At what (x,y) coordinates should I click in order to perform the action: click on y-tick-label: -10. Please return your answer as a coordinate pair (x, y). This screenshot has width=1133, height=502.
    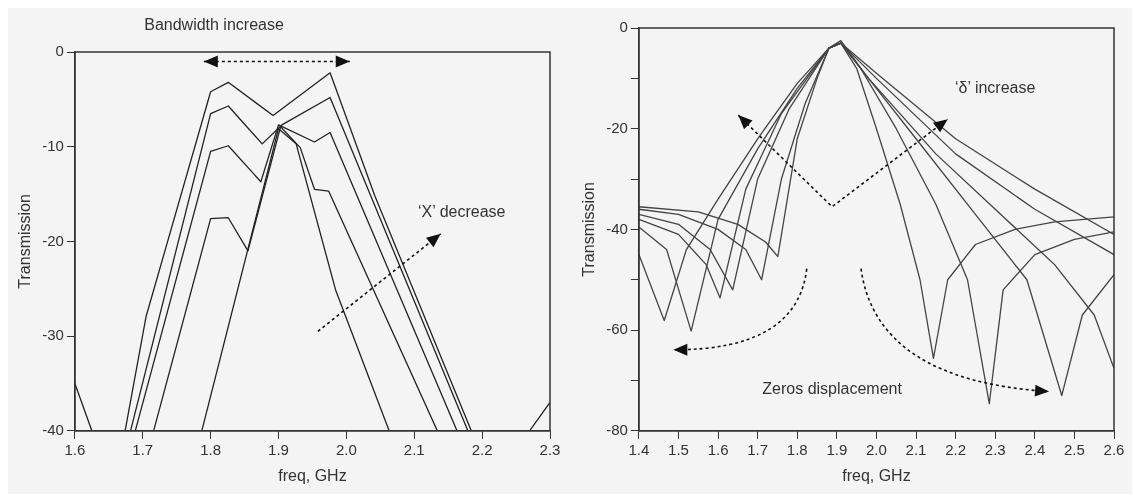
    Looking at the image, I should click on (53, 145).